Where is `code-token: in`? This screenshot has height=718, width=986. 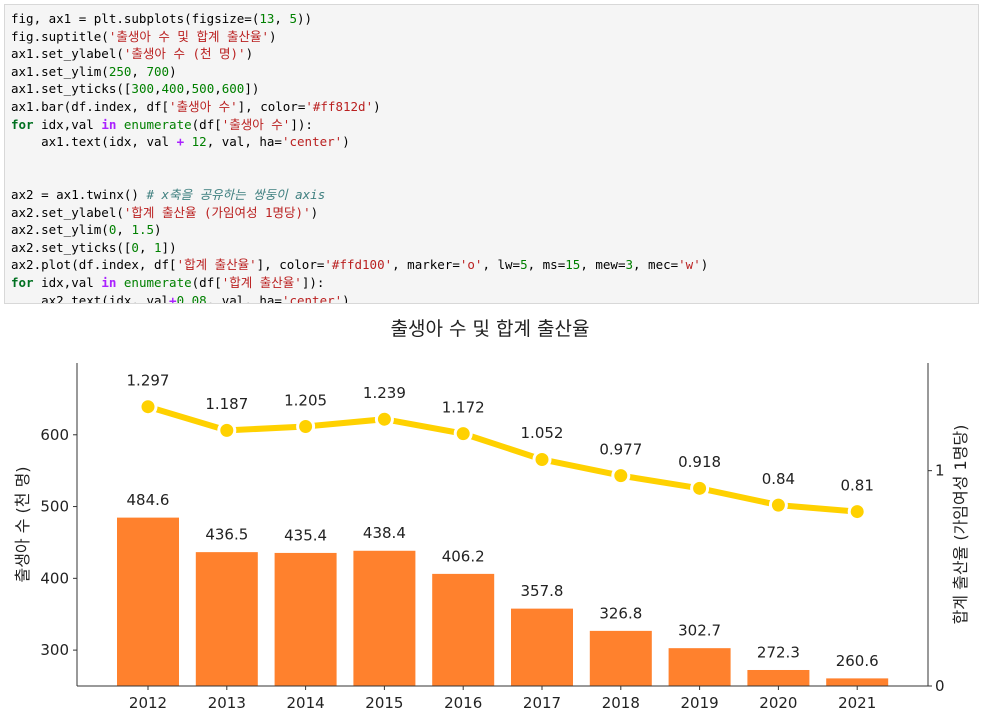 code-token: in is located at coordinates (109, 282).